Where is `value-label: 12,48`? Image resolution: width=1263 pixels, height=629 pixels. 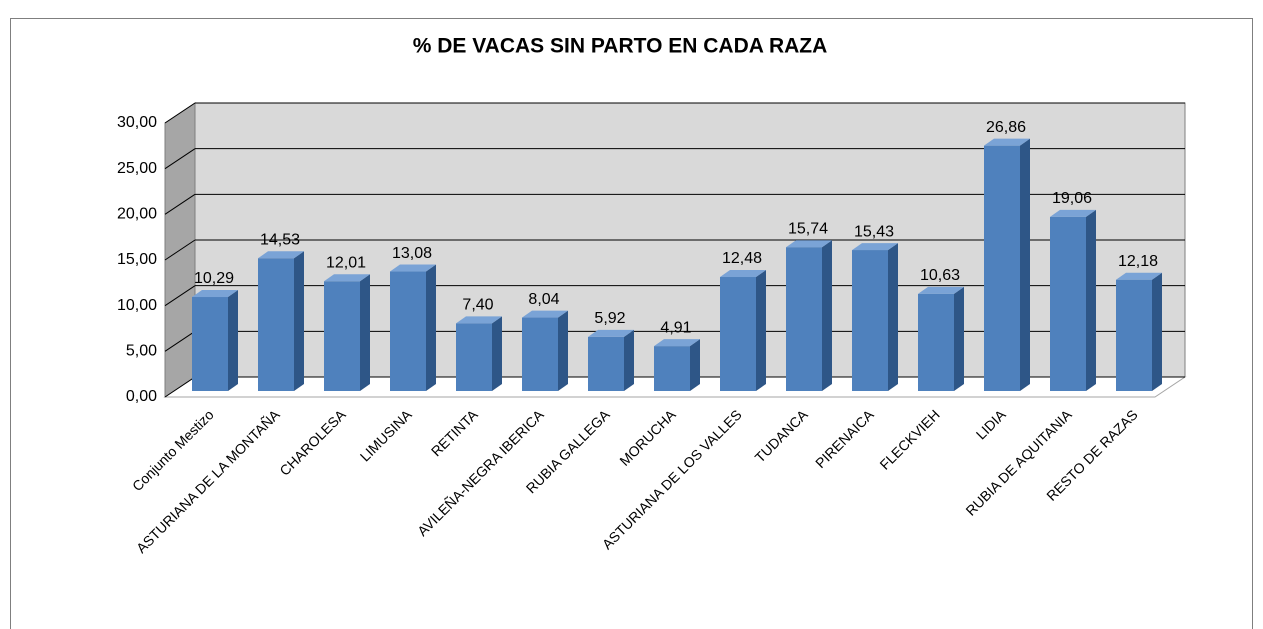
value-label: 12,48 is located at coordinates (742, 258).